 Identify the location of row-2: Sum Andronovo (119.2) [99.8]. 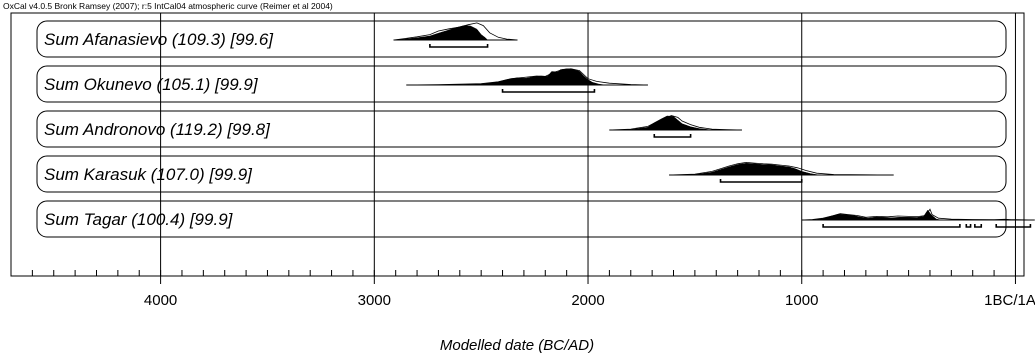
(521, 129).